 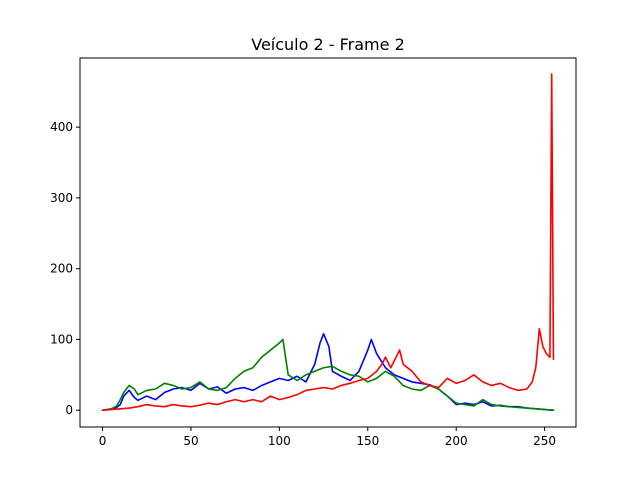 What do you see at coordinates (61, 269) in the screenshot?
I see `y-tick-label-2: 200` at bounding box center [61, 269].